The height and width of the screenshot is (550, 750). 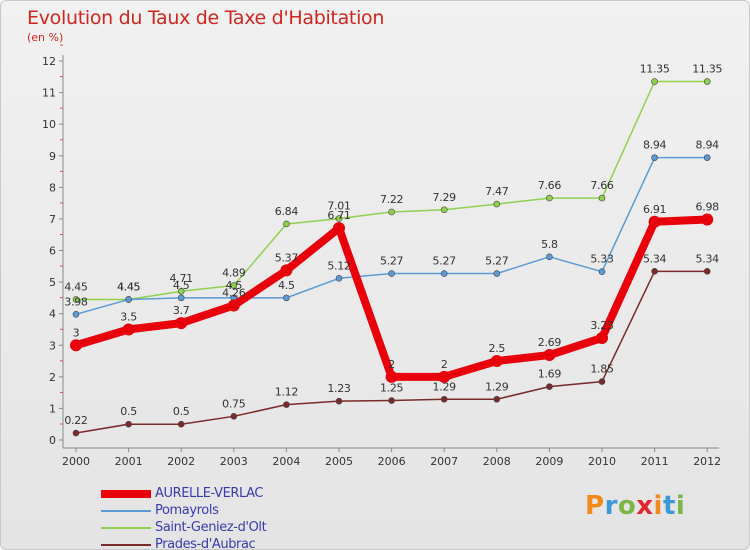 What do you see at coordinates (497, 191) in the screenshot?
I see `data-label: 7.47` at bounding box center [497, 191].